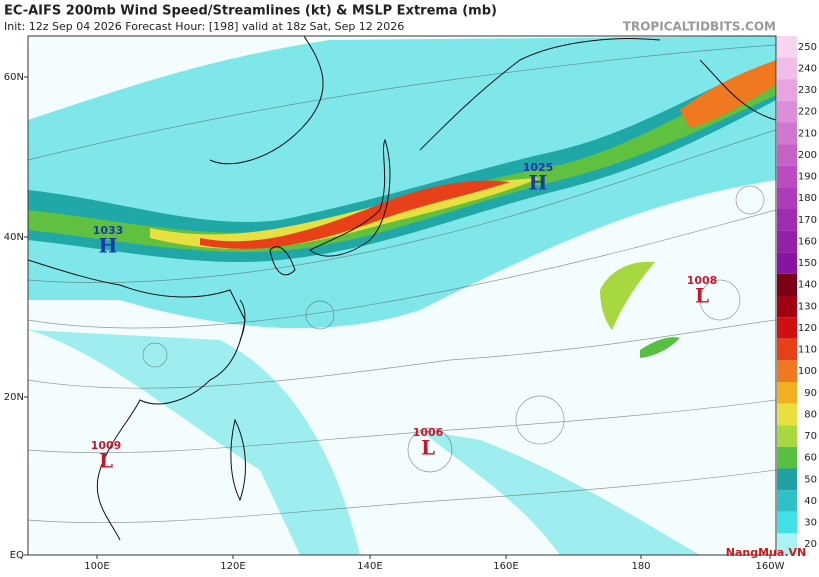 The height and width of the screenshot is (577, 819). What do you see at coordinates (810, 458) in the screenshot?
I see `colorbar-label: 60` at bounding box center [810, 458].